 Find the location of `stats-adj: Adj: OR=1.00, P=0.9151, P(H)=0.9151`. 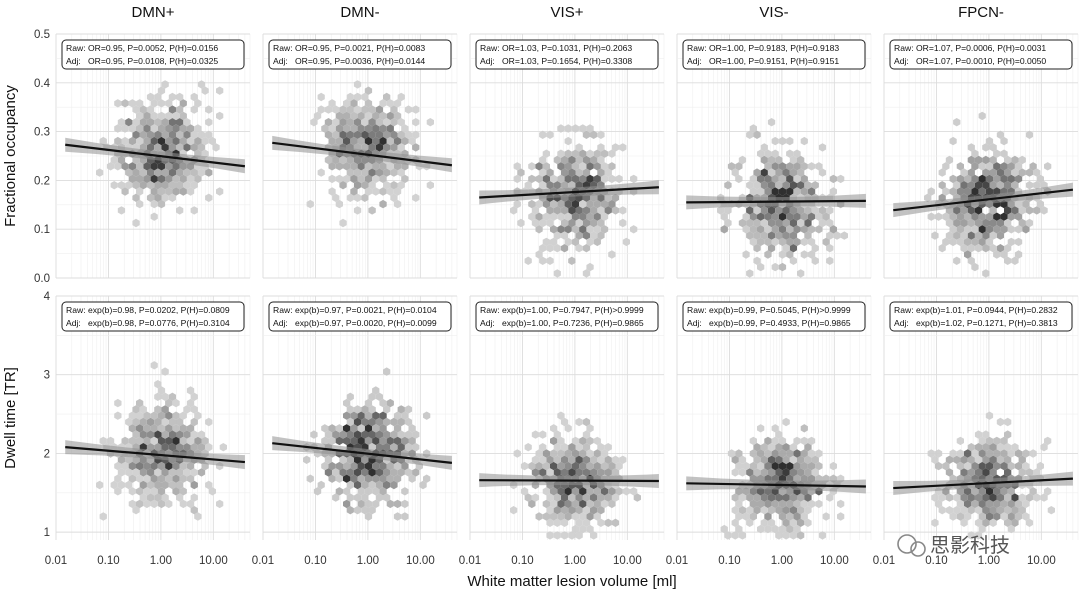

stats-adj: Adj: OR=1.00, P=0.9151, P(H)=0.9151 is located at coordinates (763, 61).